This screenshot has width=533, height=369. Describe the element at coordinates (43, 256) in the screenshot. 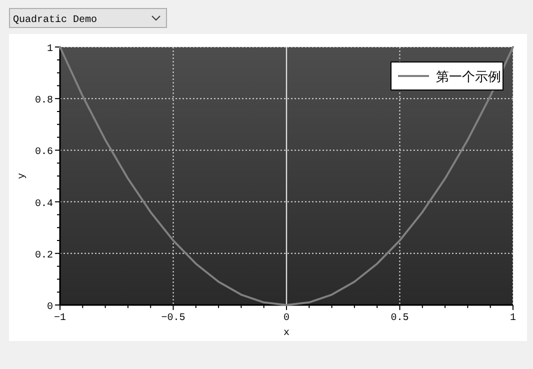

I see `y-tick-label: 0.2` at that location.